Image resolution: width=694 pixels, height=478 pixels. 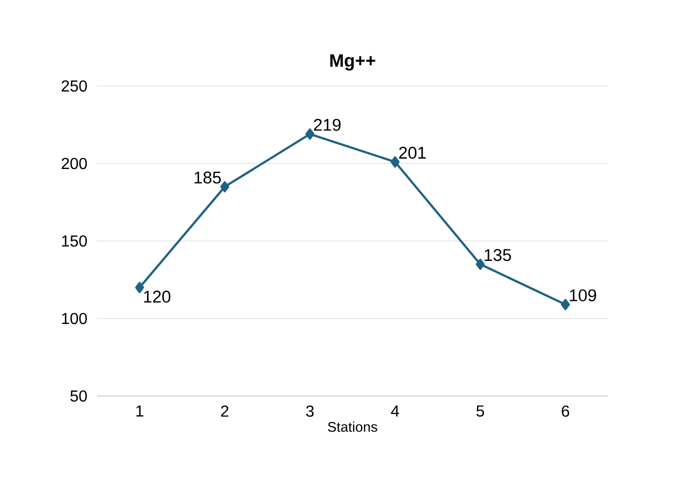 What do you see at coordinates (140, 410) in the screenshot?
I see `x-tick-label: 1` at bounding box center [140, 410].